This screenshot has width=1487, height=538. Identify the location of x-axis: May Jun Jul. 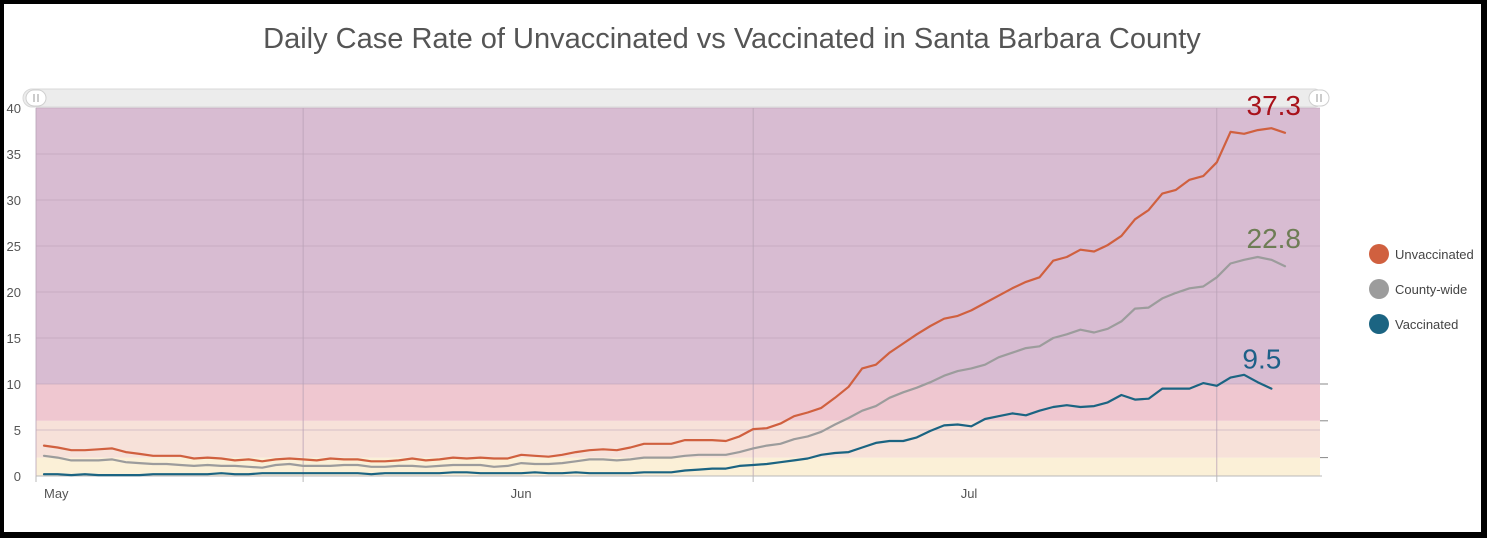
(678, 488).